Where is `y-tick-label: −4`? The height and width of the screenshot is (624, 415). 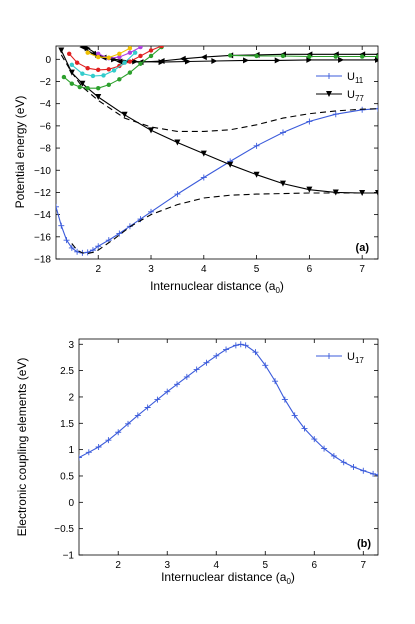
y-tick-label: −4 is located at coordinates (46, 104).